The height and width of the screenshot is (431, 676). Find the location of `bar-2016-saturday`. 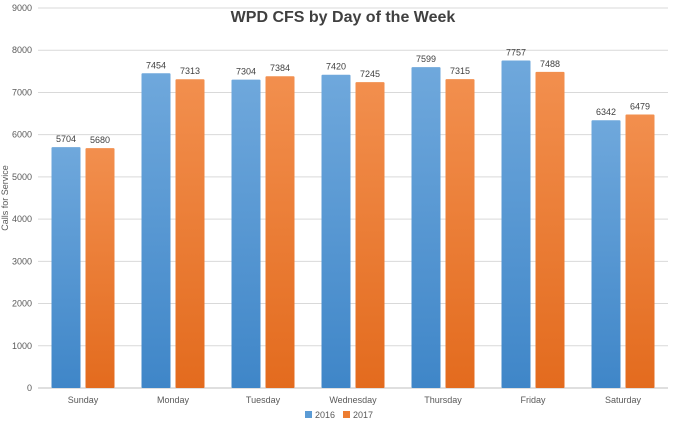

bar-2016-saturday is located at coordinates (606, 254).